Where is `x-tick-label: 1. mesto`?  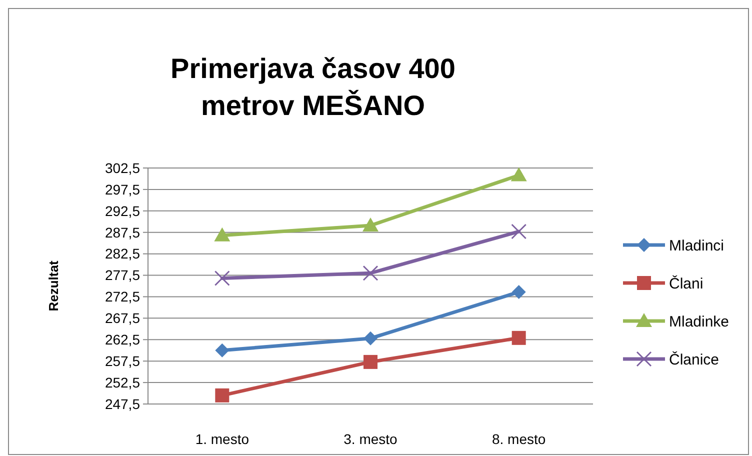 x-tick-label: 1. mesto is located at coordinates (222, 439).